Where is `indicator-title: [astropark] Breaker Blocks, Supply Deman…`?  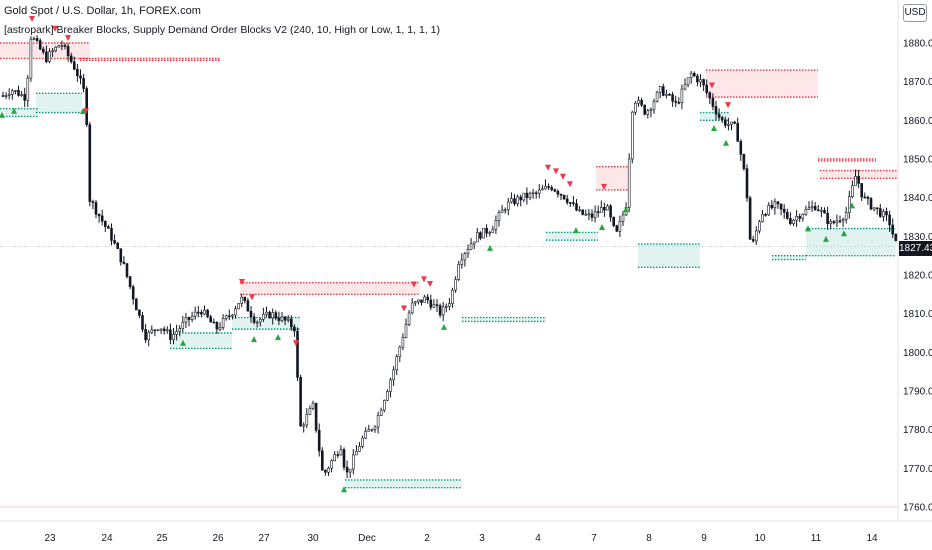 indicator-title: [astropark] Breaker Blocks, Supply Deman… is located at coordinates (222, 30).